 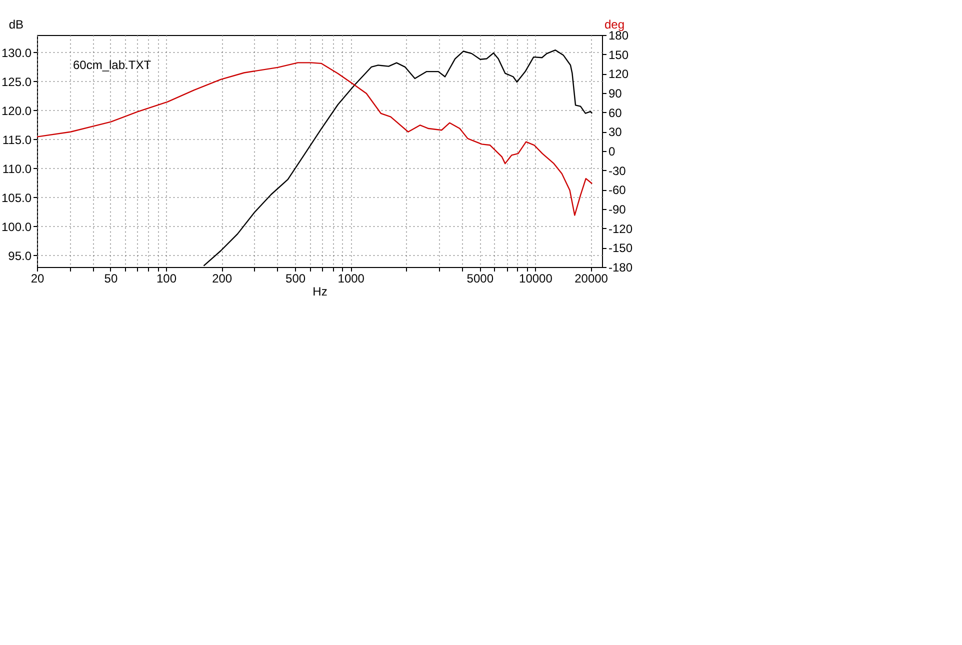 What do you see at coordinates (17, 139) in the screenshot?
I see `y-tick-label: 115.0` at bounding box center [17, 139].